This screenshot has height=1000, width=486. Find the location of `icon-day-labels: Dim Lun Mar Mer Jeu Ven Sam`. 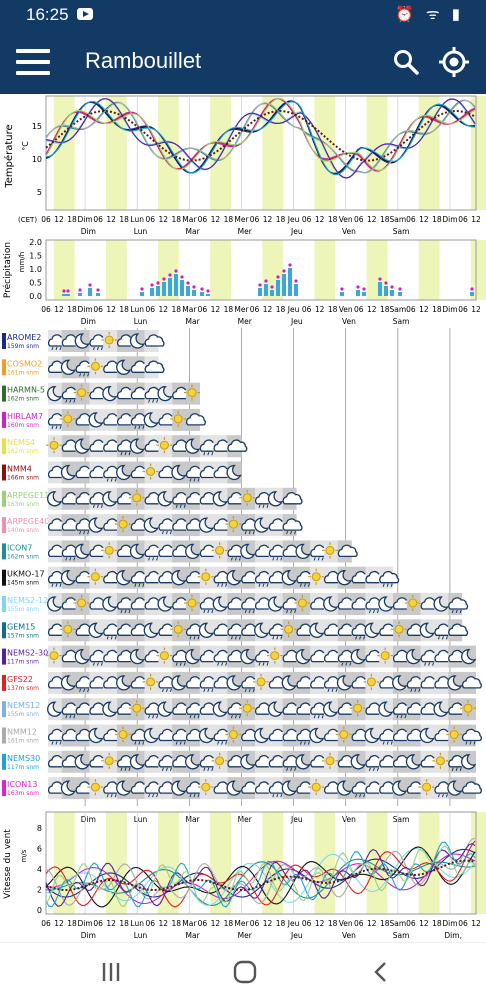

icon-day-labels: Dim Lun Mar Mer Jeu Ven Sam is located at coordinates (245, 819).